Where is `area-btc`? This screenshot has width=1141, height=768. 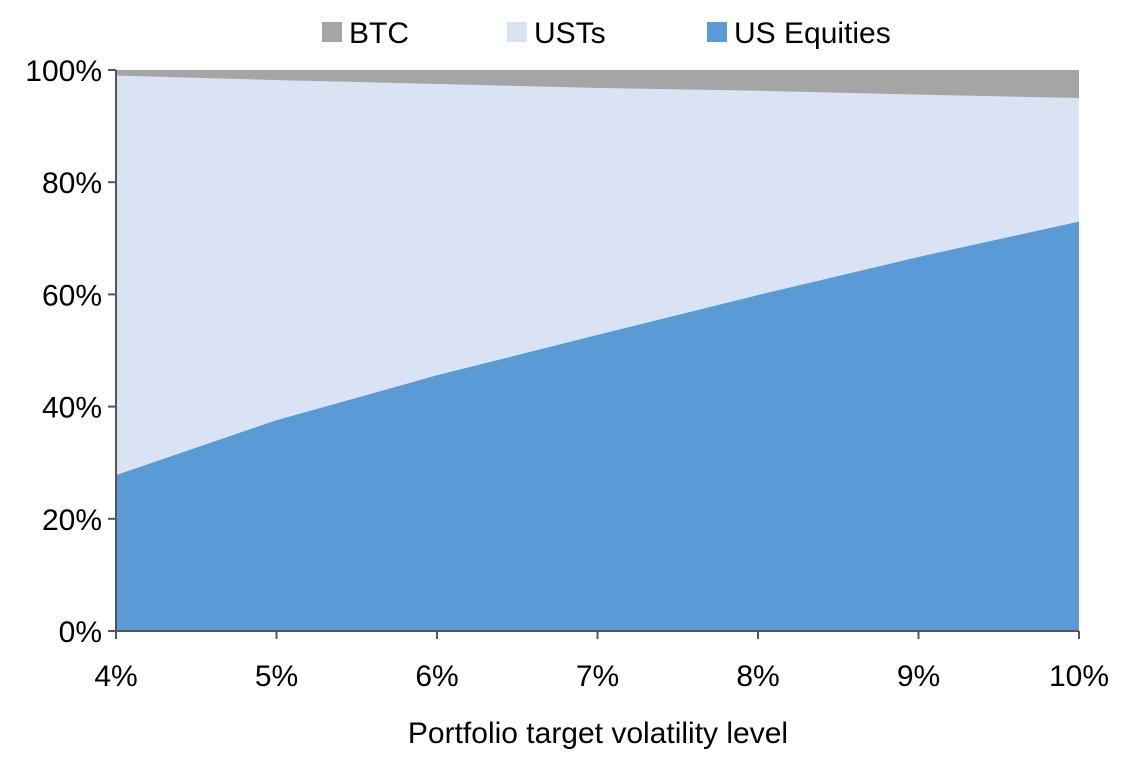
area-btc is located at coordinates (597, 84).